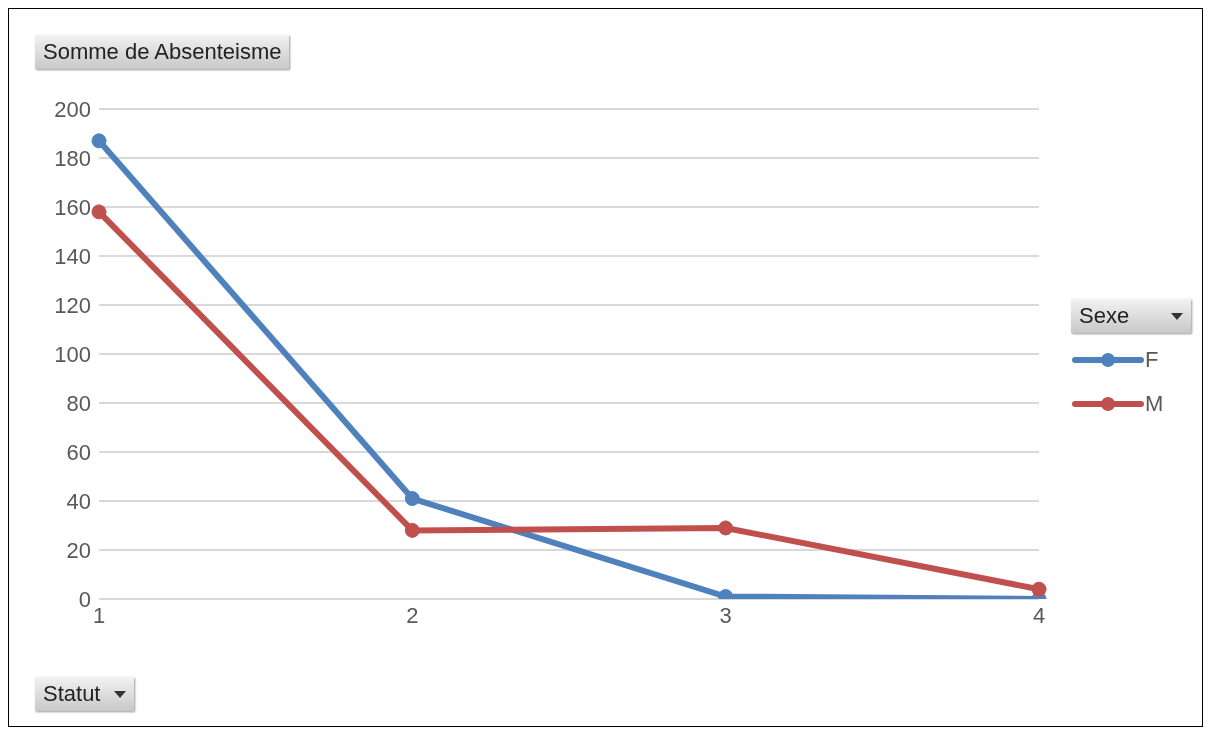 Image resolution: width=1211 pixels, height=735 pixels. What do you see at coordinates (1152, 360) in the screenshot?
I see `legend-label: F` at bounding box center [1152, 360].